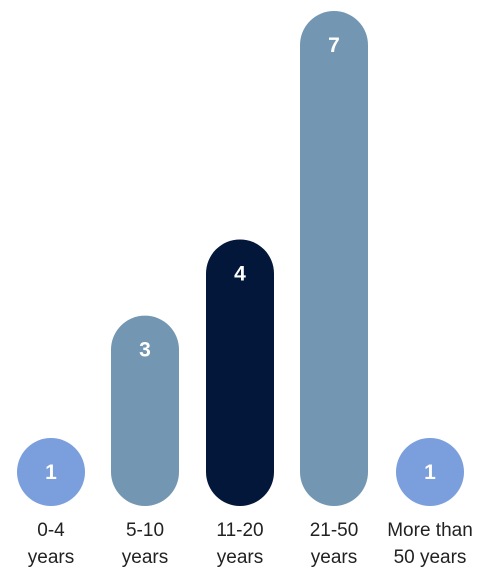  I want to click on category-label-1-line-2: years, so click(145, 557).